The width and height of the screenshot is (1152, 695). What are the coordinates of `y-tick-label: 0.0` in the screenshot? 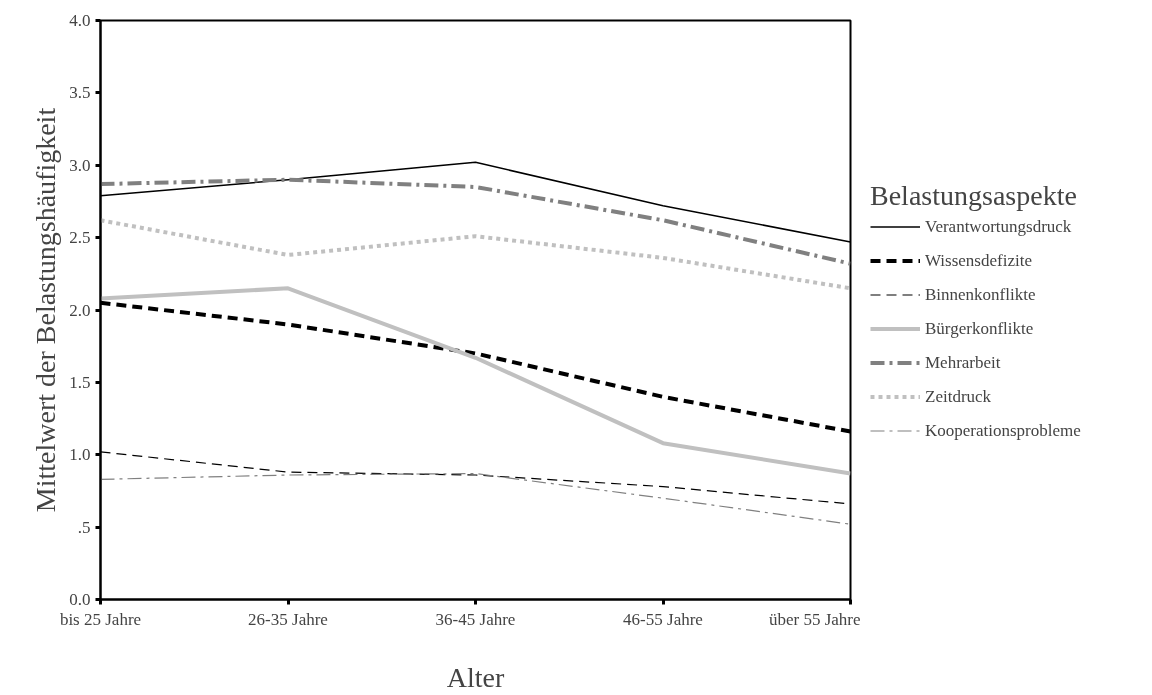 It's located at (80, 599).